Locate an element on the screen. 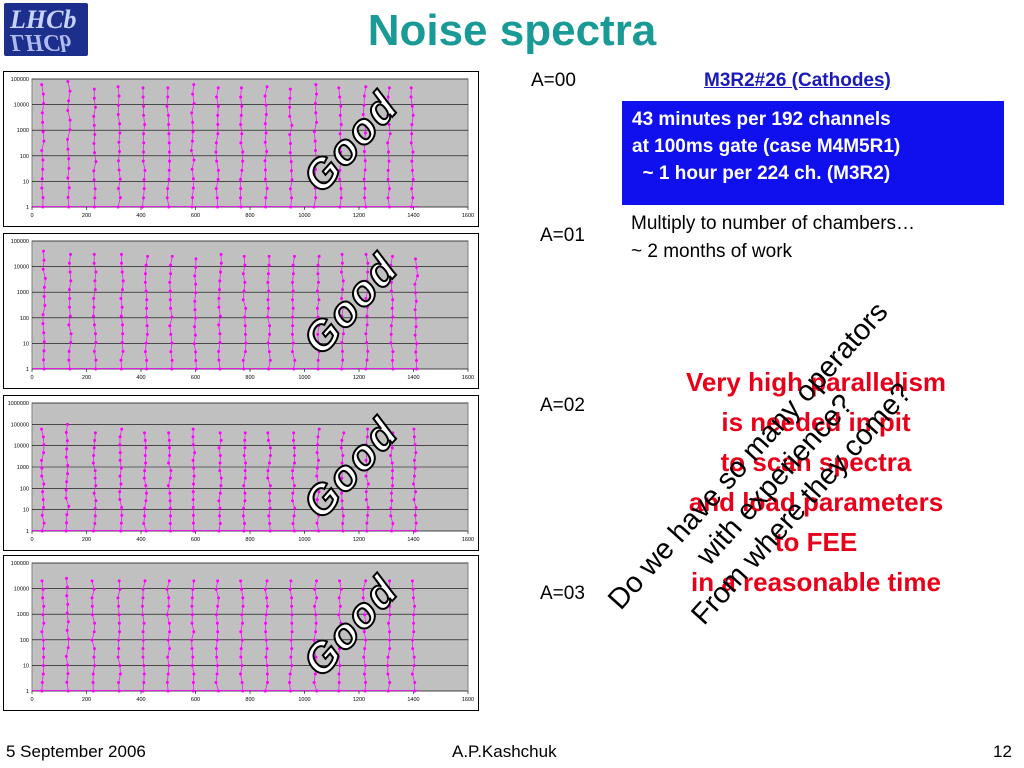 This screenshot has height=768, width=1024. lhcb-logo: LHCb LHCb is located at coordinates (46, 29).